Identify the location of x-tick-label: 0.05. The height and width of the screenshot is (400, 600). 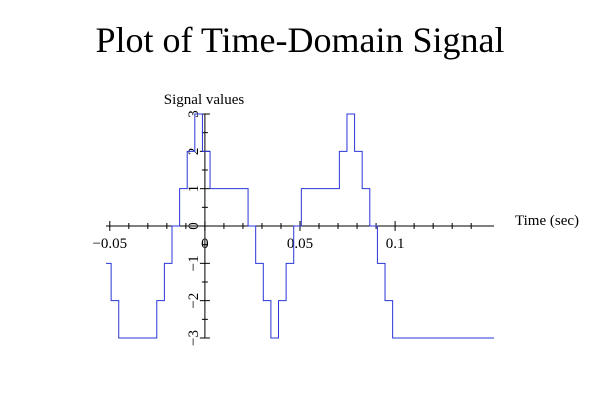
(300, 244).